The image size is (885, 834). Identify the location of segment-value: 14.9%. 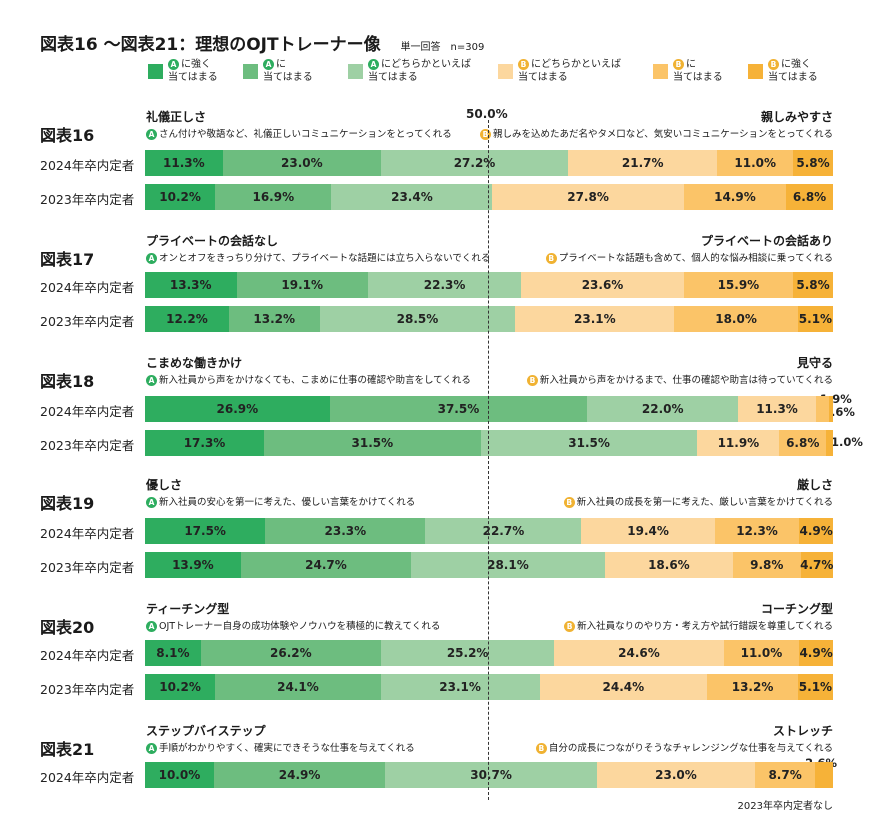
(735, 197).